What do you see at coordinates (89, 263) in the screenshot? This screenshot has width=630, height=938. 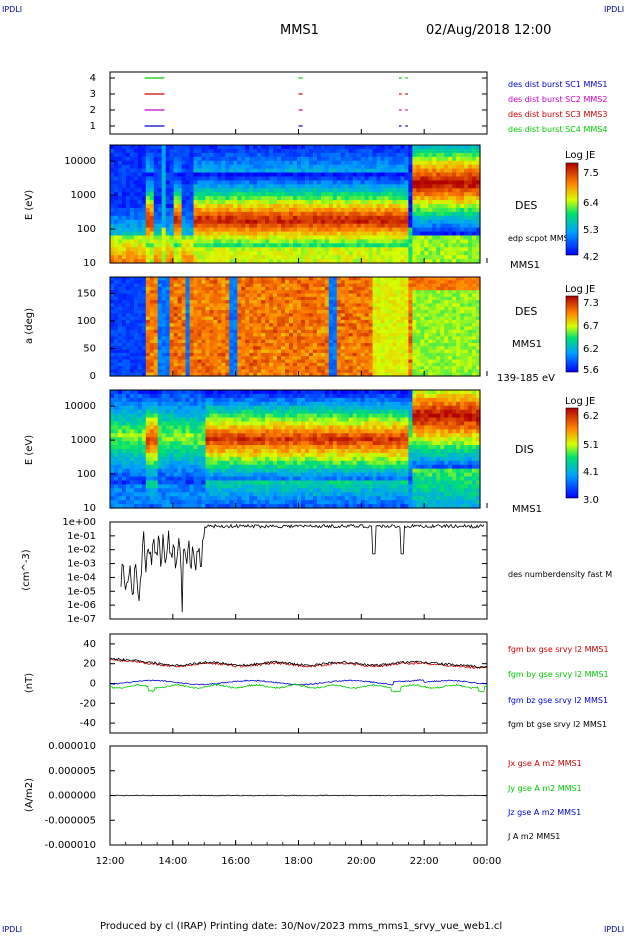 I see `y-tick-label: 10` at bounding box center [89, 263].